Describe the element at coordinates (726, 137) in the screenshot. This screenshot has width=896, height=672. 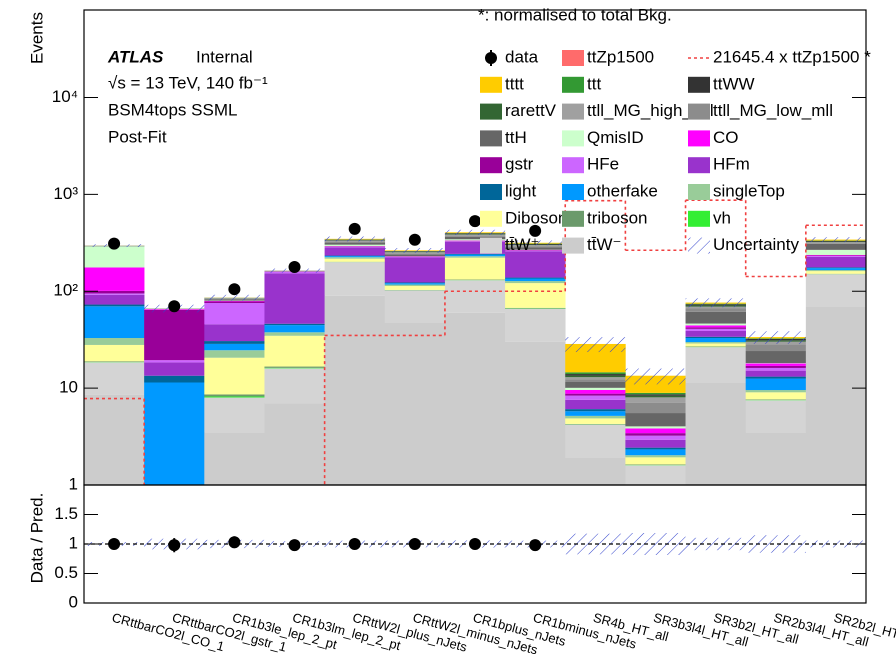
I see `legend-label: CO` at that location.